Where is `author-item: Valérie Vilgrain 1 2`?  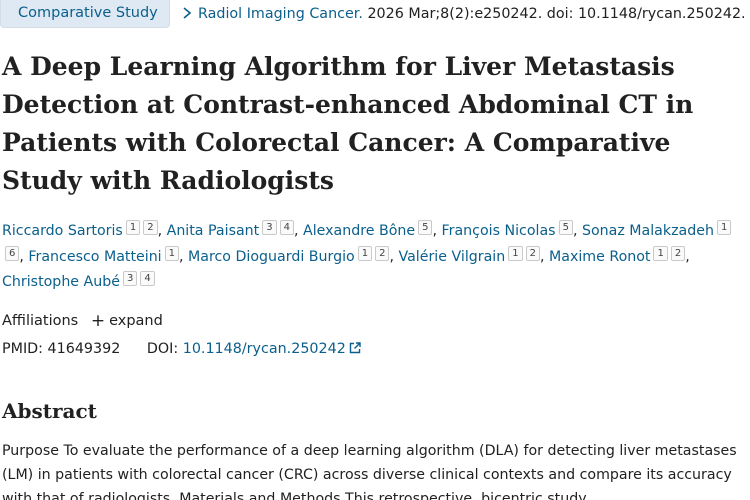
author-item: Valérie Vilgrain 1 2 is located at coordinates (469, 255).